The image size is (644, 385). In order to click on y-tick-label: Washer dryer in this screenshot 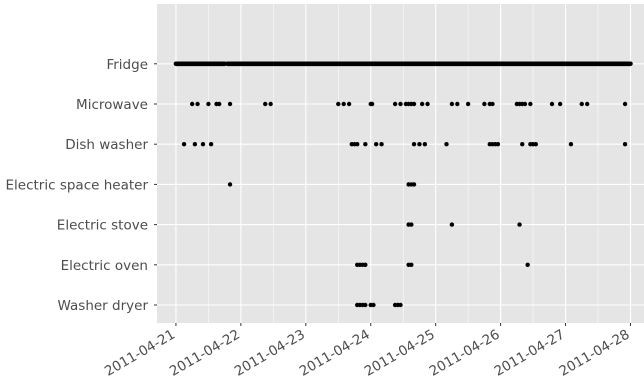, I will do `click(103, 306)`.